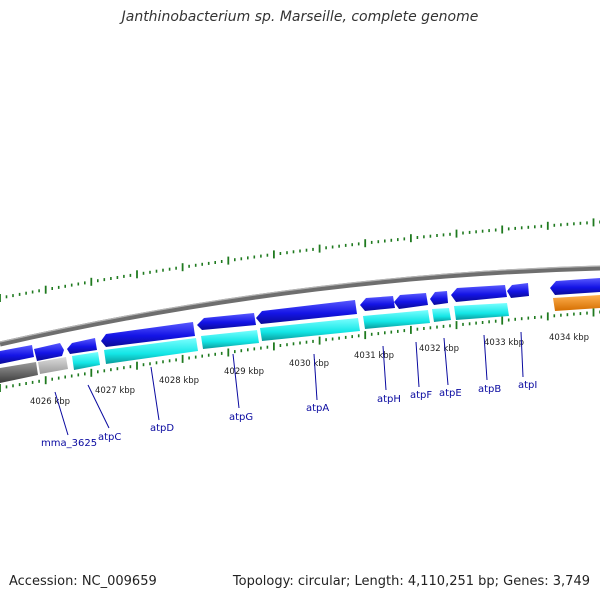  What do you see at coordinates (389, 399) in the screenshot?
I see `gene-label: atpH` at bounding box center [389, 399].